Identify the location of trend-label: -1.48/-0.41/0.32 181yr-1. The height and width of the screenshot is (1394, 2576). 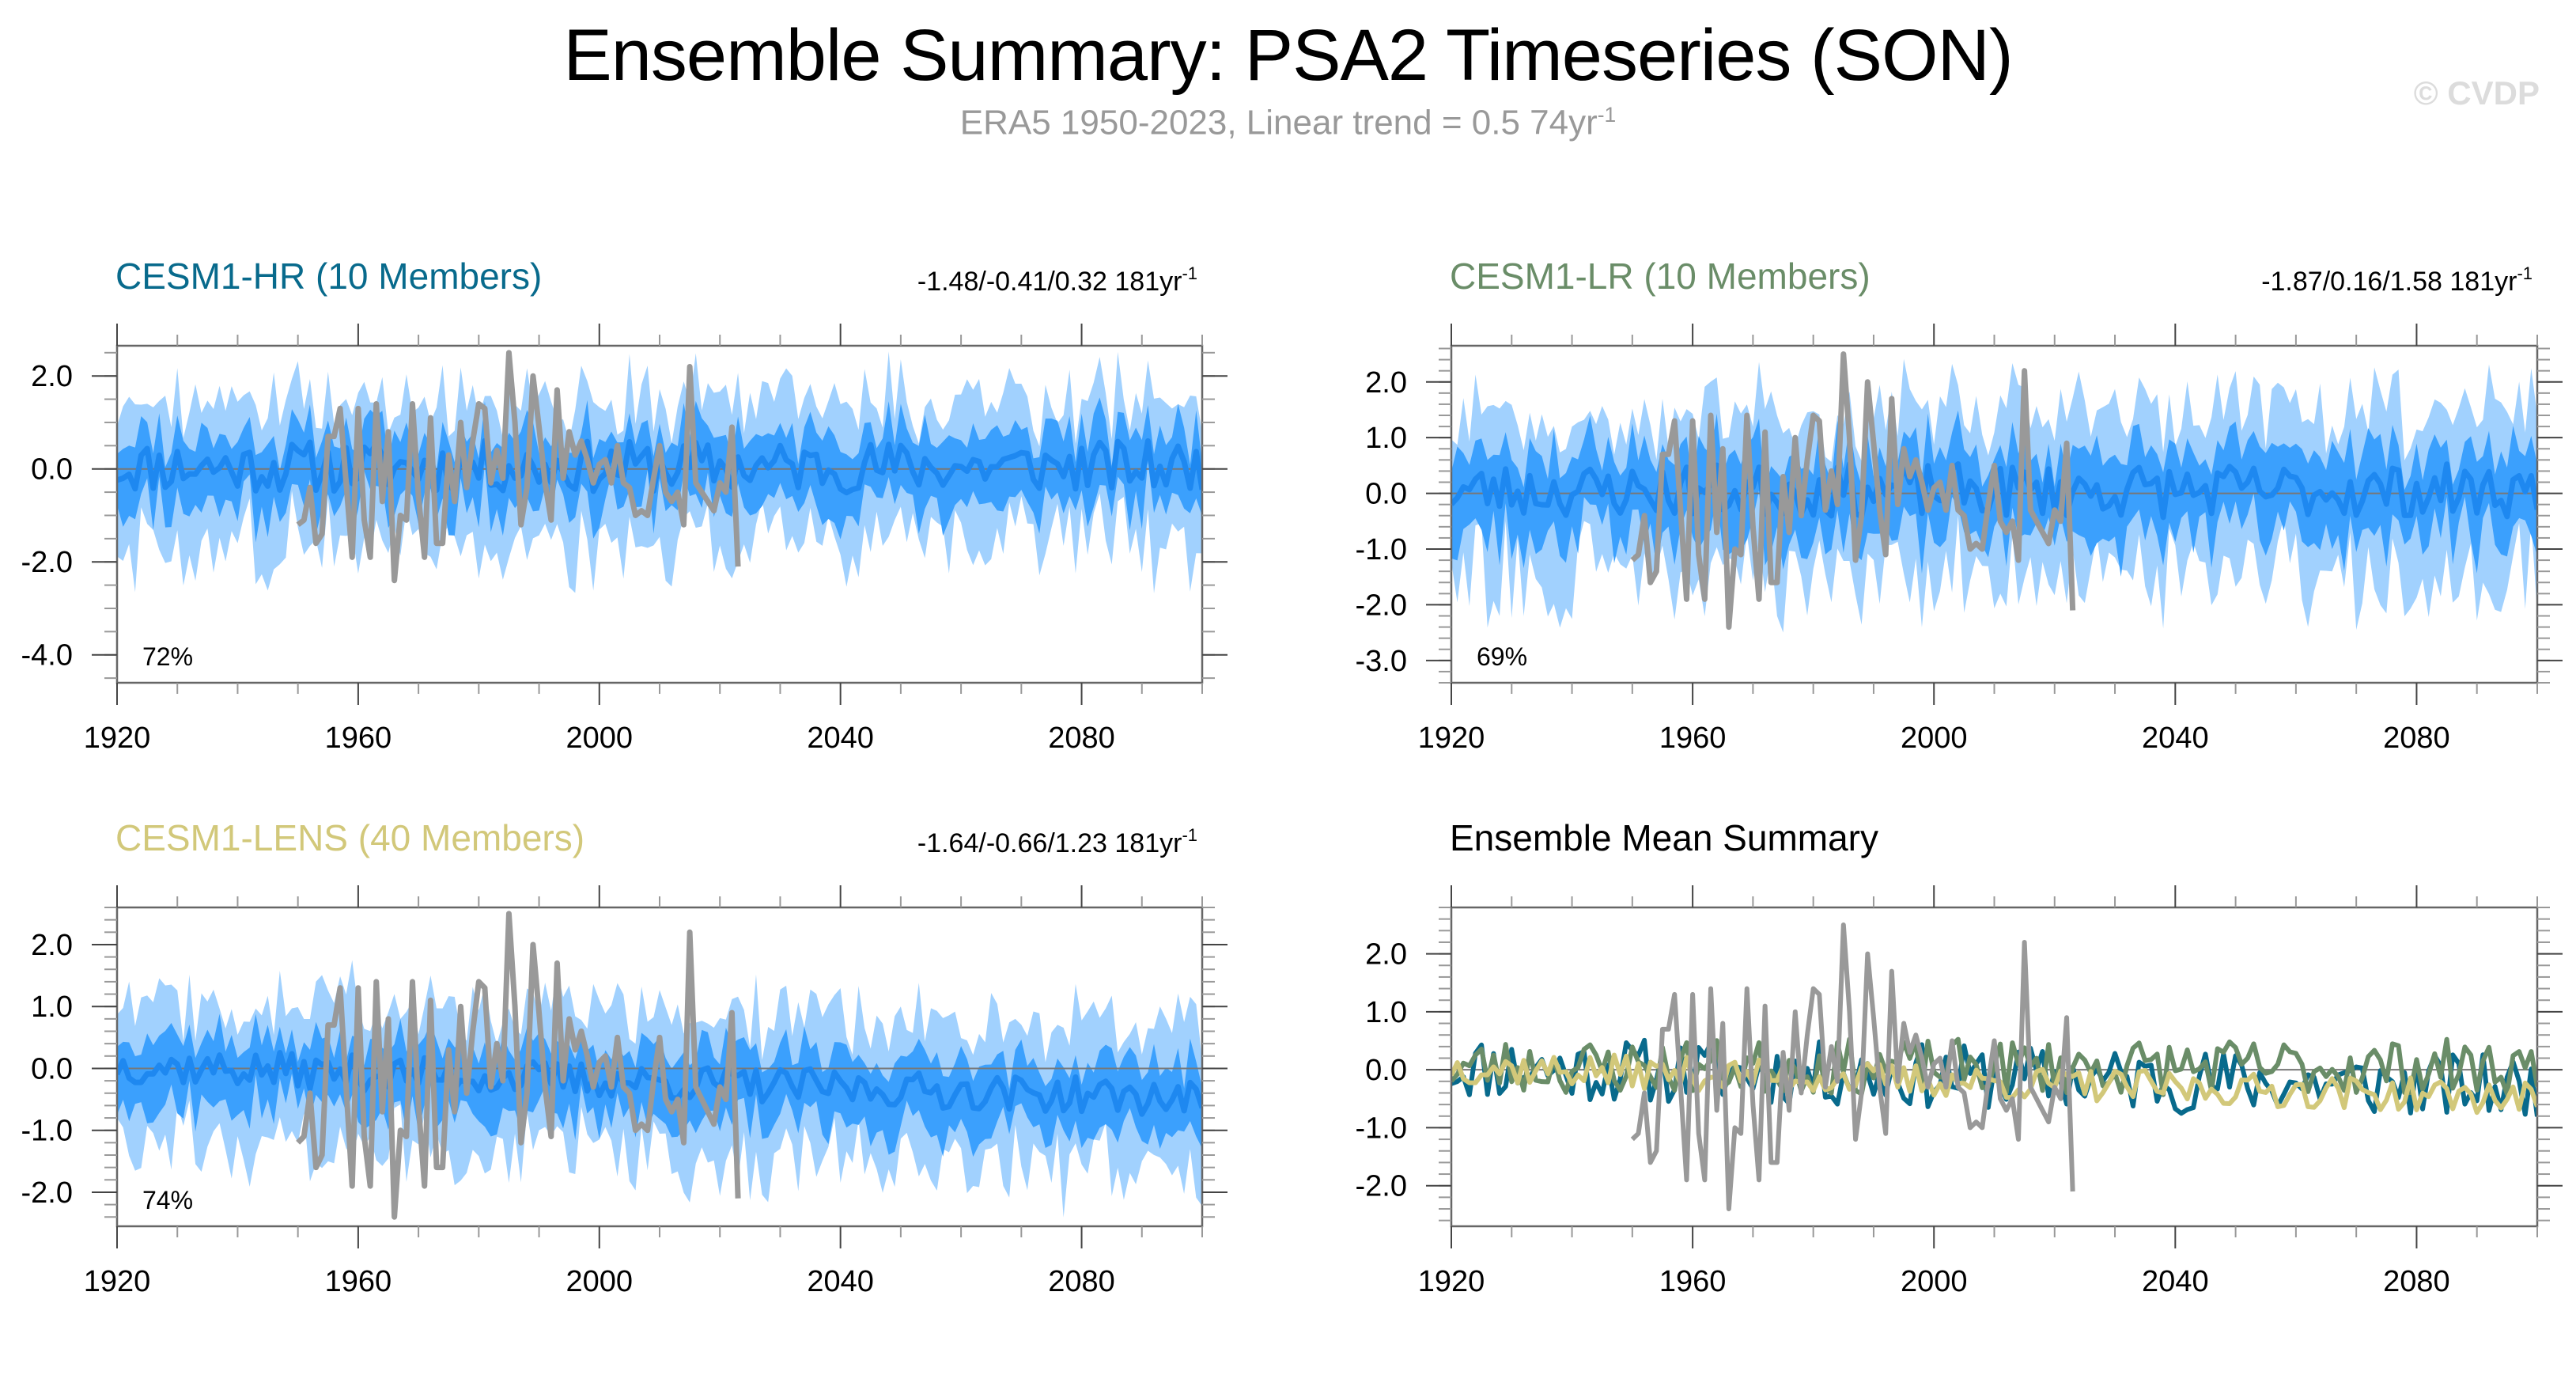
(1057, 280).